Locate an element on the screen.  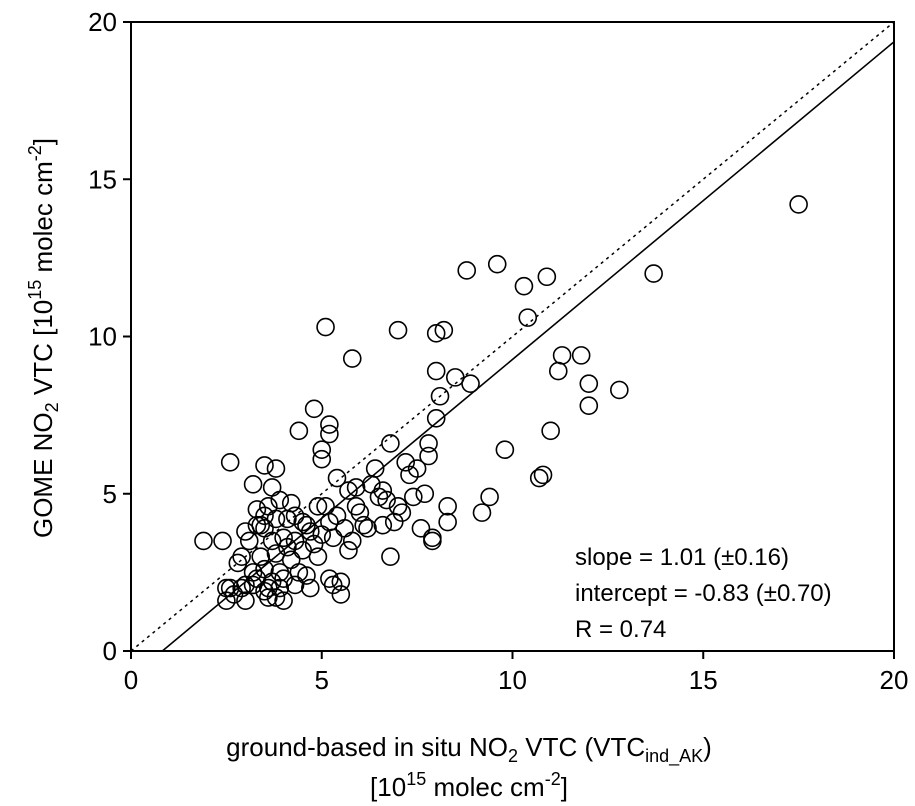
x-tick-label: 0 is located at coordinates (131, 680).